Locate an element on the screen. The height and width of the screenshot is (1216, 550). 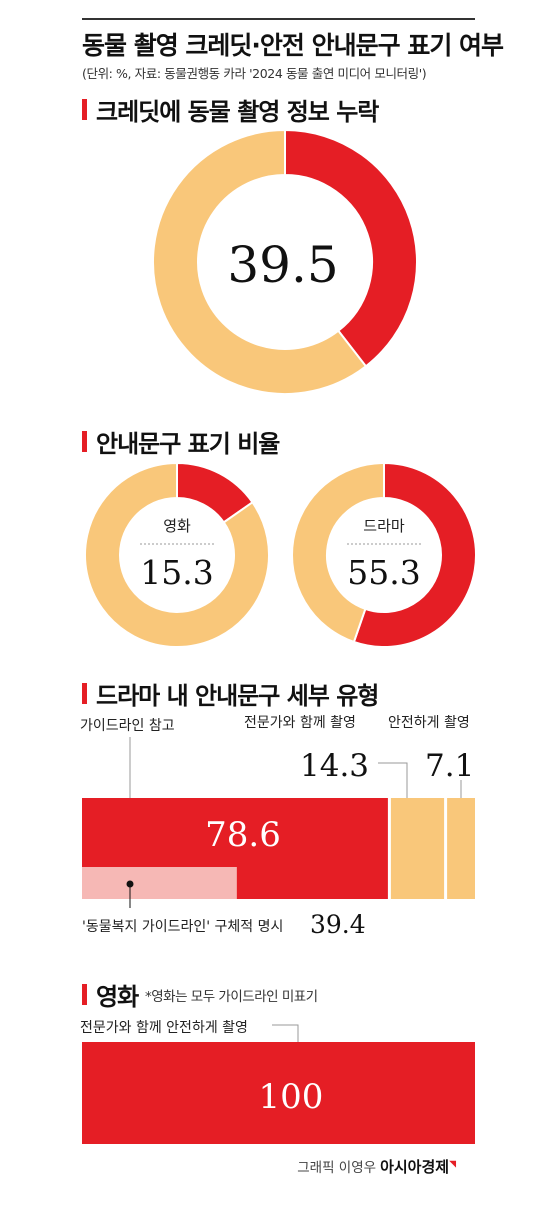
chart-title: 동물 촬영 크레딧·안전 안내문구 표기 여부 is located at coordinates (293, 45).